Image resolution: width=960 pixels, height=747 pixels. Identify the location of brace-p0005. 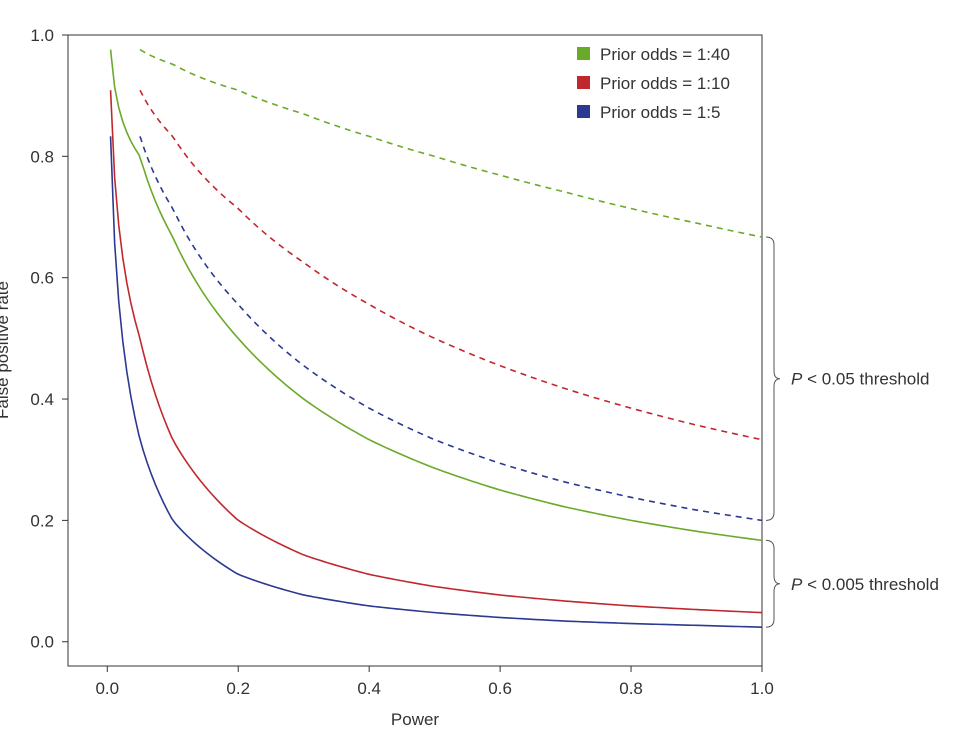
(773, 583).